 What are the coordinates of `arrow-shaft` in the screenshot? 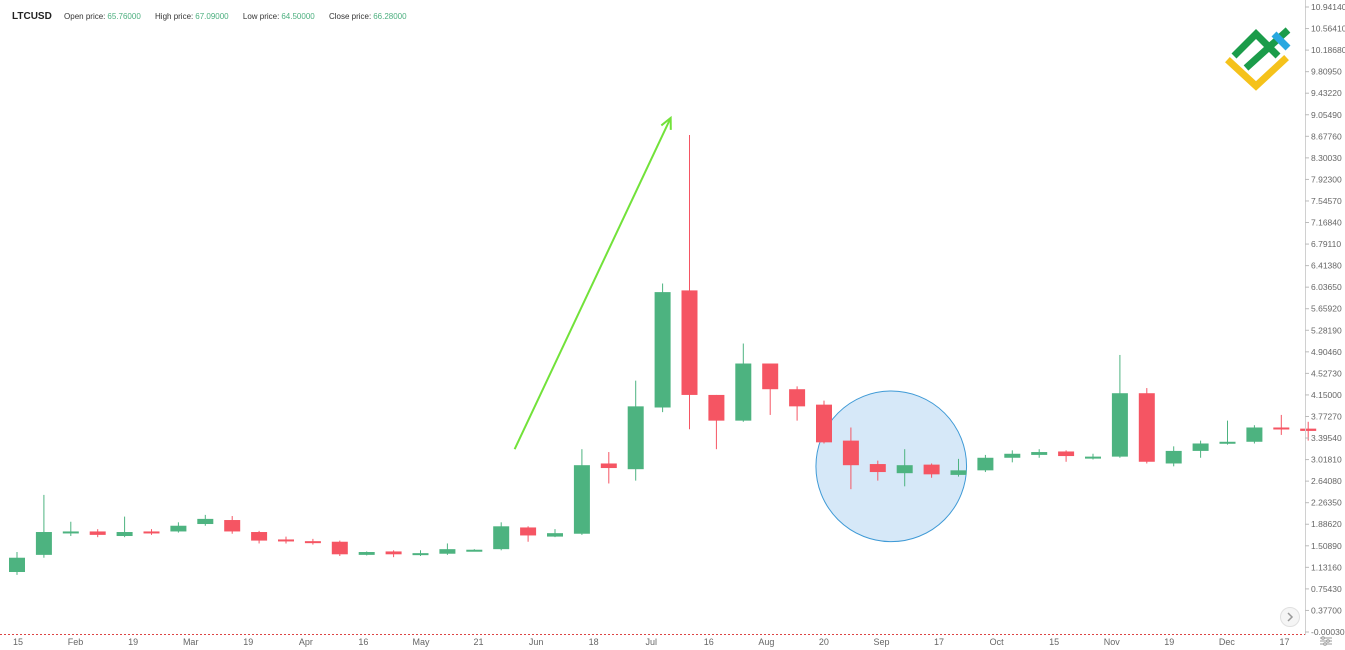 It's located at (592, 283).